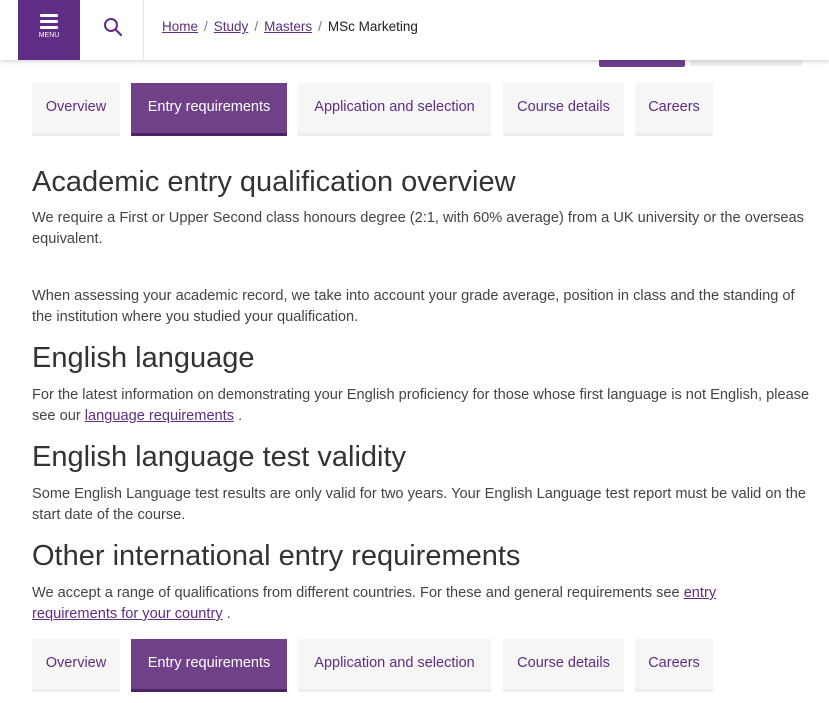  Describe the element at coordinates (372, 26) in the screenshot. I see `breadcrumb-current: MSc Marketing` at that location.